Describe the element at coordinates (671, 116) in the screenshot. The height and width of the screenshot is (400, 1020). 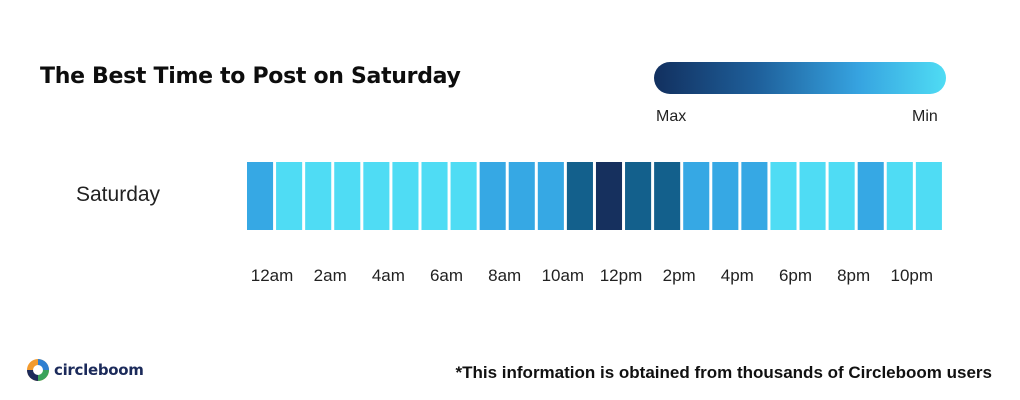
I see `legend-max-label: Max` at that location.